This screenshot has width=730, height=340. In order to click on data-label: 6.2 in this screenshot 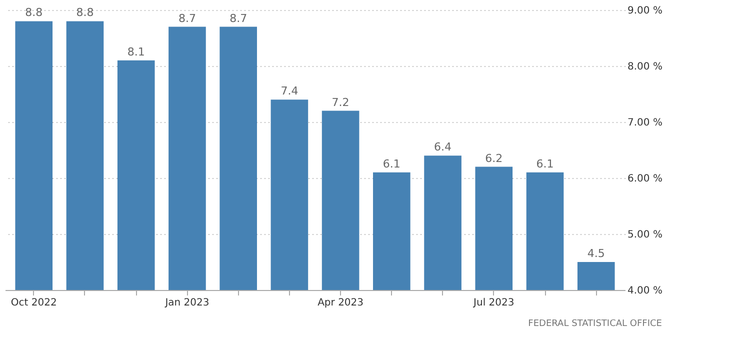, I will do `click(494, 158)`.